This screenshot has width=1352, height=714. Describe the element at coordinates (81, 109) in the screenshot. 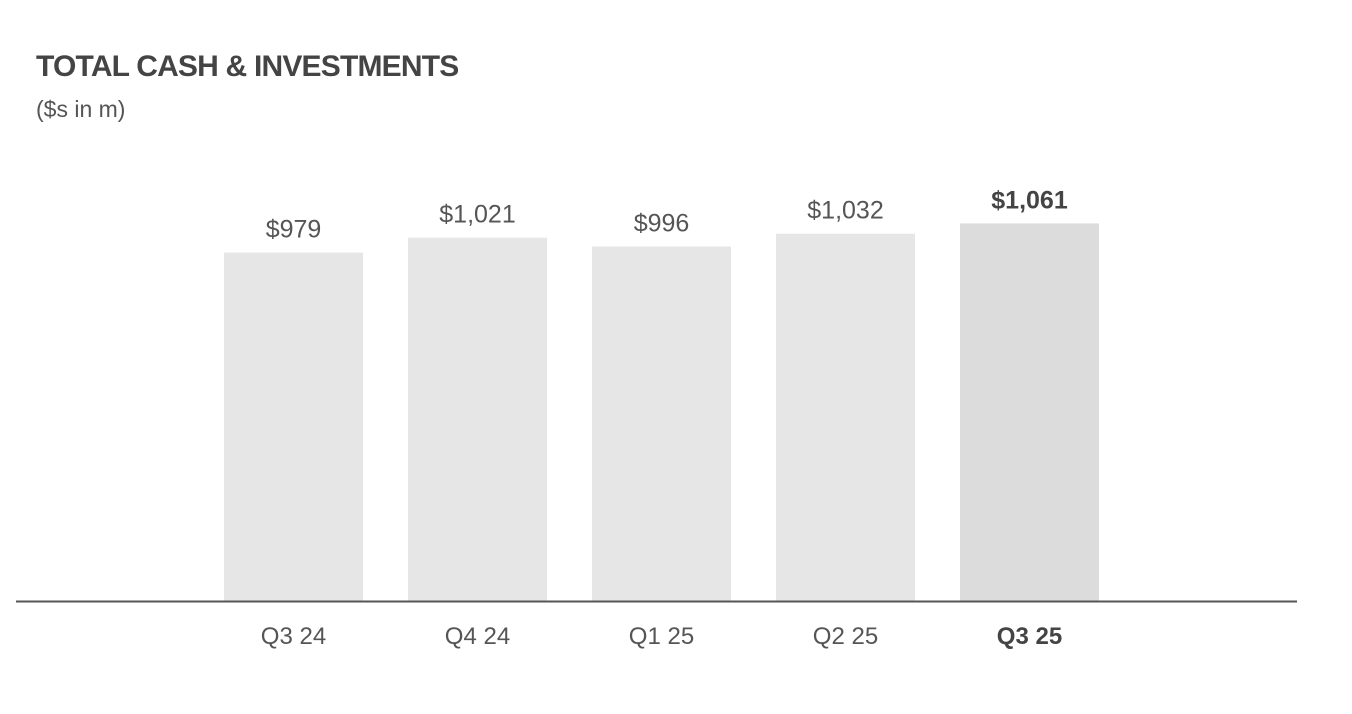

I see `chart-subtitle: ($s in m)` at that location.